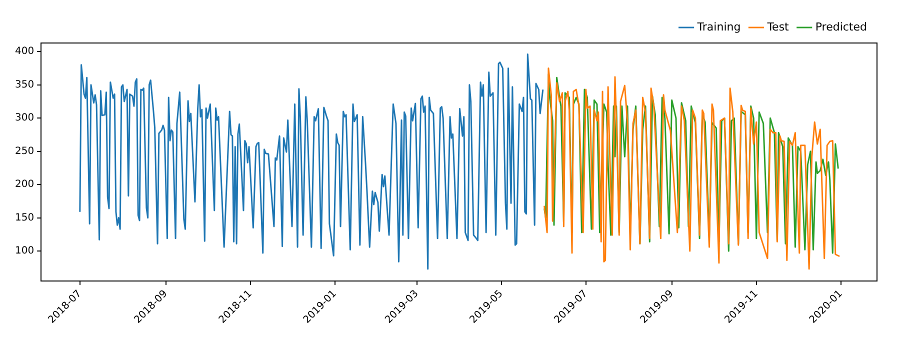 This screenshot has height=341, width=897. What do you see at coordinates (718, 27) in the screenshot?
I see `legend-label: Training` at bounding box center [718, 27].